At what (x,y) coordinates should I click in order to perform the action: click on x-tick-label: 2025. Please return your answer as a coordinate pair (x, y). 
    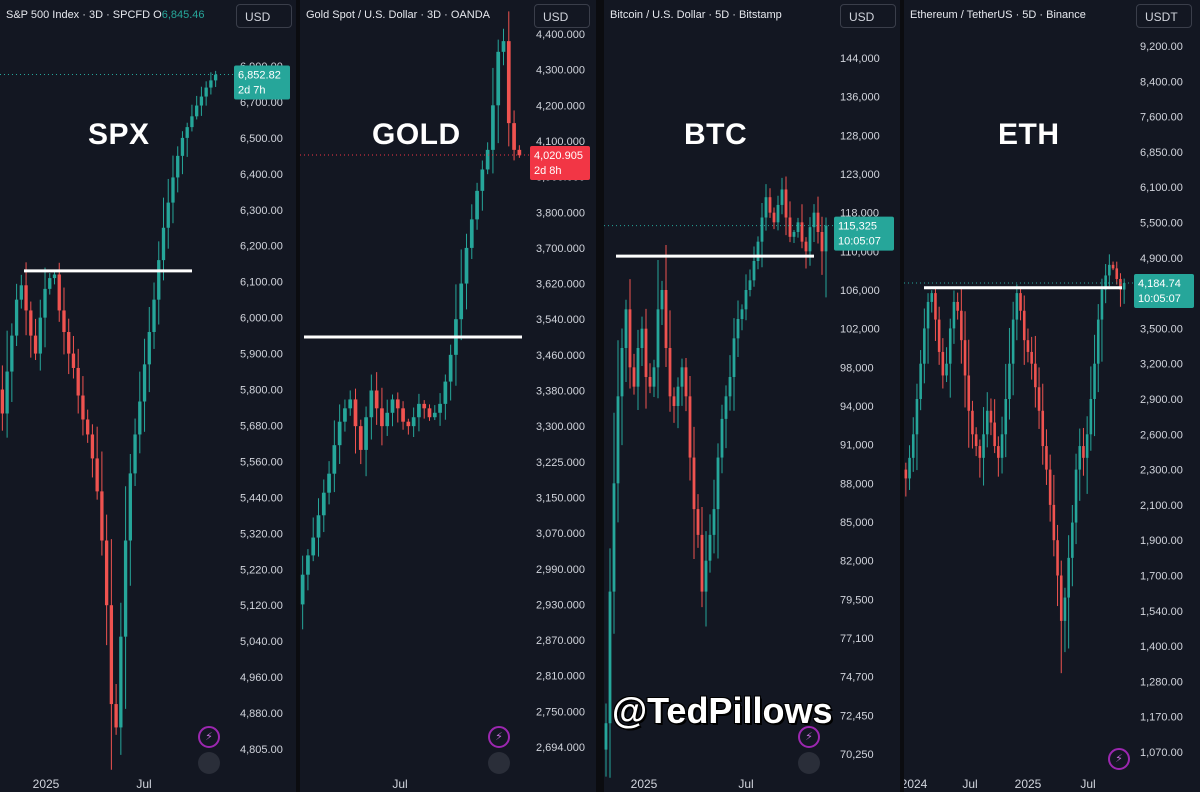
    Looking at the image, I should click on (1028, 784).